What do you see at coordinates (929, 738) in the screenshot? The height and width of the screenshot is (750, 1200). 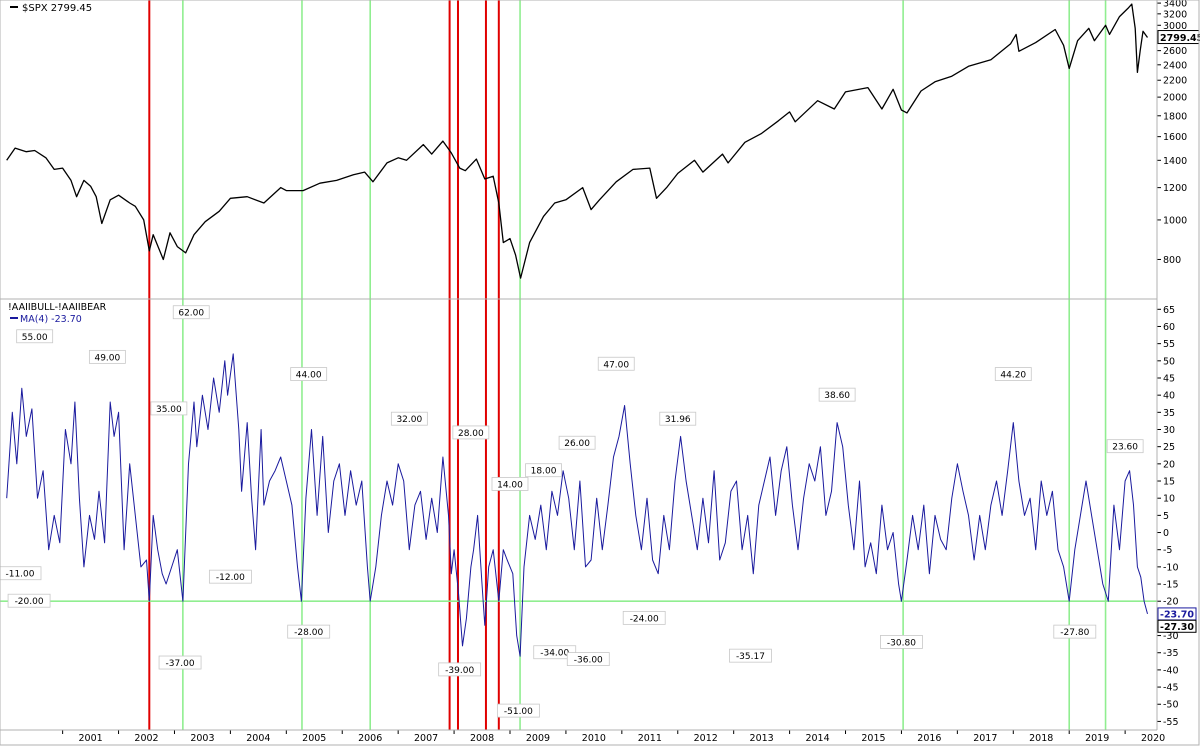 I see `x-tick-label: 2016` at bounding box center [929, 738].